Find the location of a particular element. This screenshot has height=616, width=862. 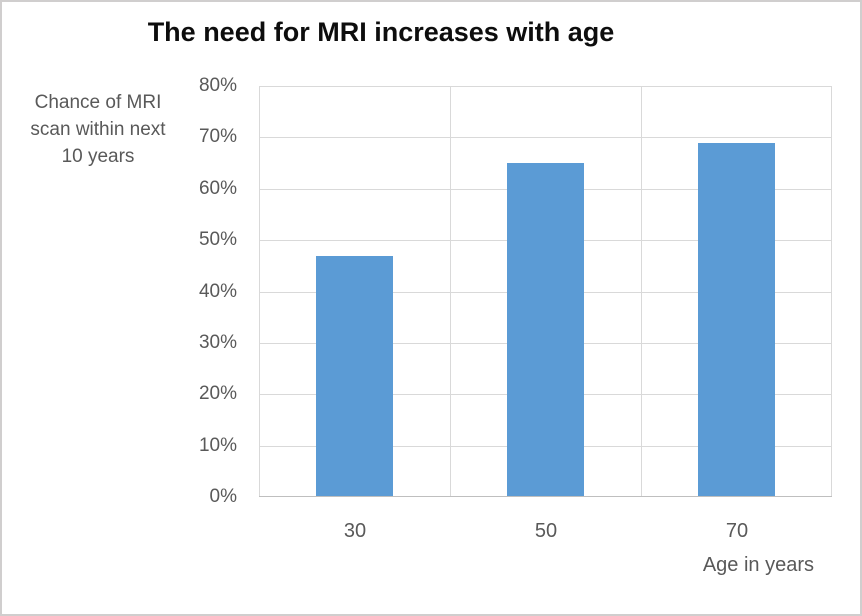

y-tick-label-50pct: 50% is located at coordinates (217, 239).